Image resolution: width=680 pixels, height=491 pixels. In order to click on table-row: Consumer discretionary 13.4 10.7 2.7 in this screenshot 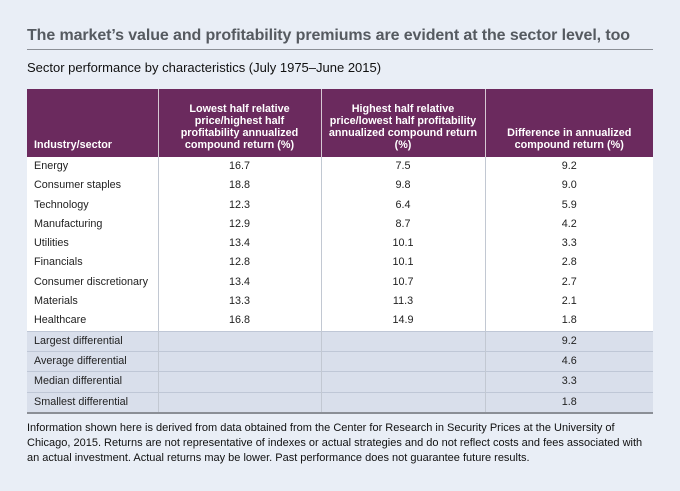, I will do `click(340, 282)`.